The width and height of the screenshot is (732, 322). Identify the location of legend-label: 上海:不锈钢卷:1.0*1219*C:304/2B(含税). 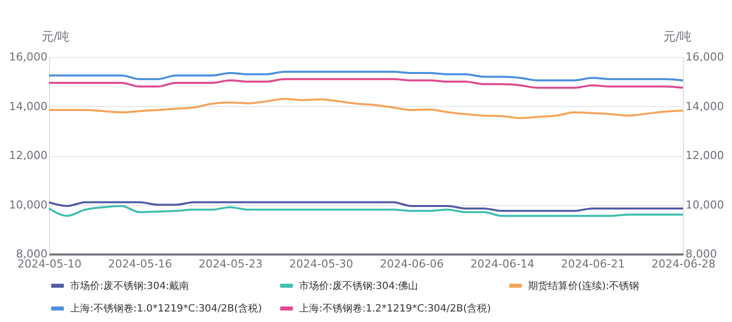
(166, 308).